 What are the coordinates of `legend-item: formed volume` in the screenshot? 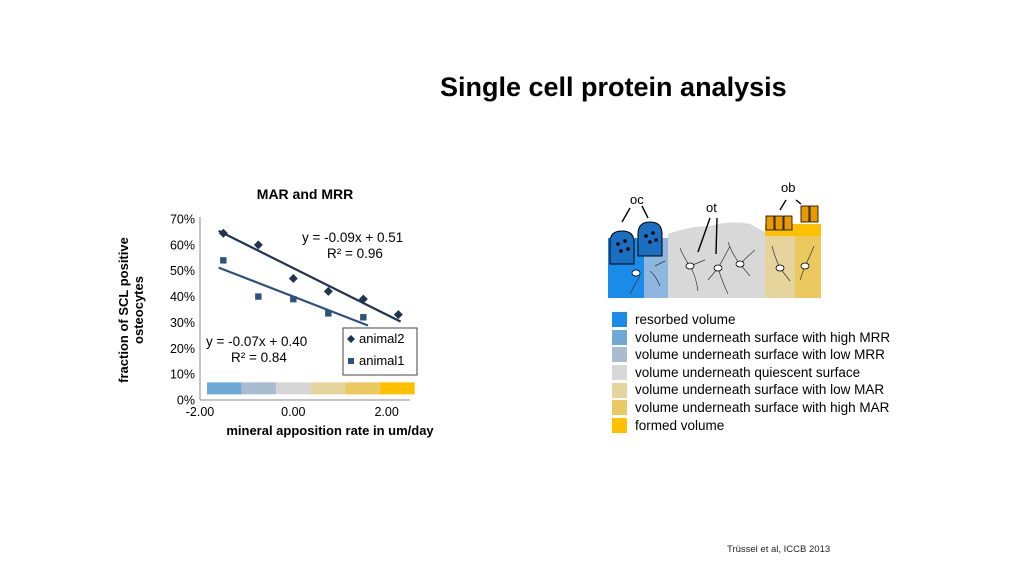 It's located at (751, 426).